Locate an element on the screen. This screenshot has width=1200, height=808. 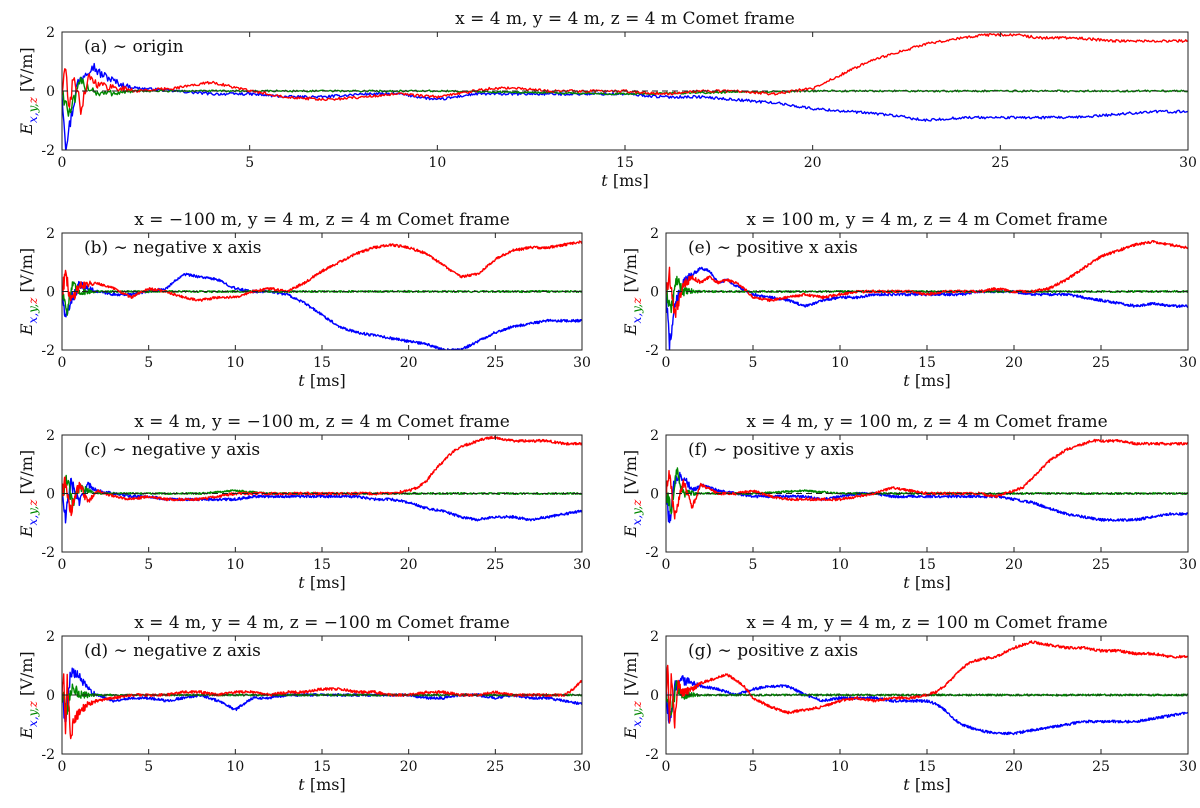
panel-title-d: x = 4 m, y = 4 m, z = −100 m Comet frame is located at coordinates (322, 623).